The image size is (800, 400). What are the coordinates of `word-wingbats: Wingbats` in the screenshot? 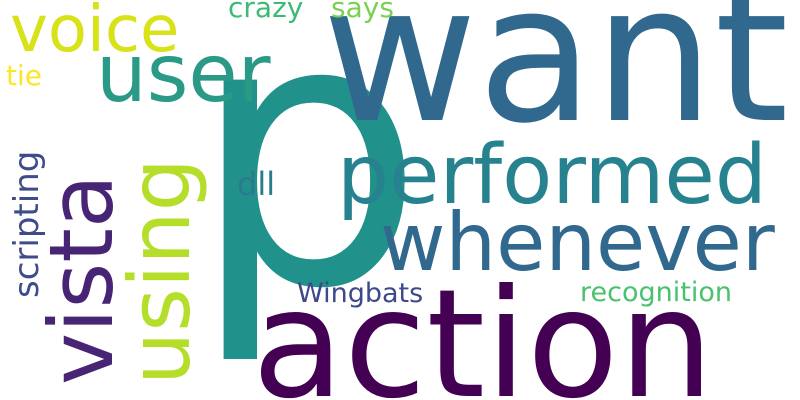 It's located at (360, 293).